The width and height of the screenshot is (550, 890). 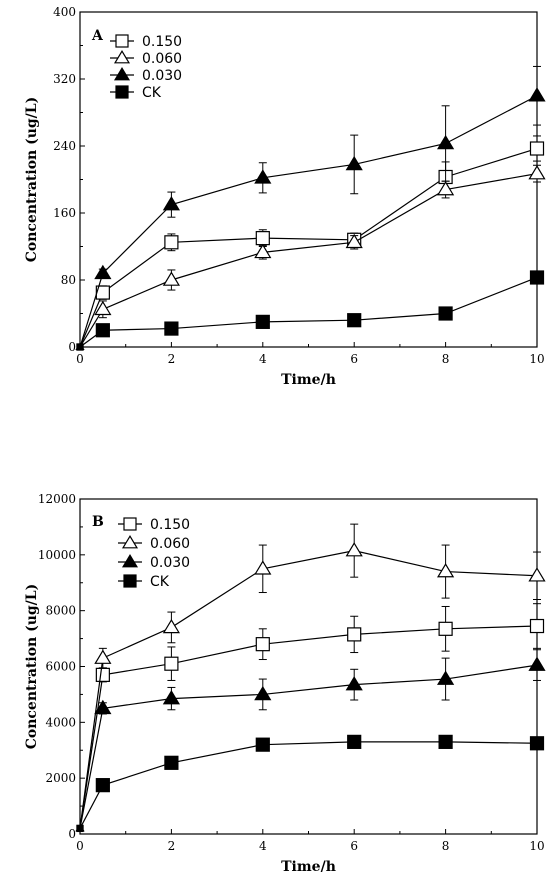 What do you see at coordinates (98, 522) in the screenshot?
I see `panel-label: B` at bounding box center [98, 522].